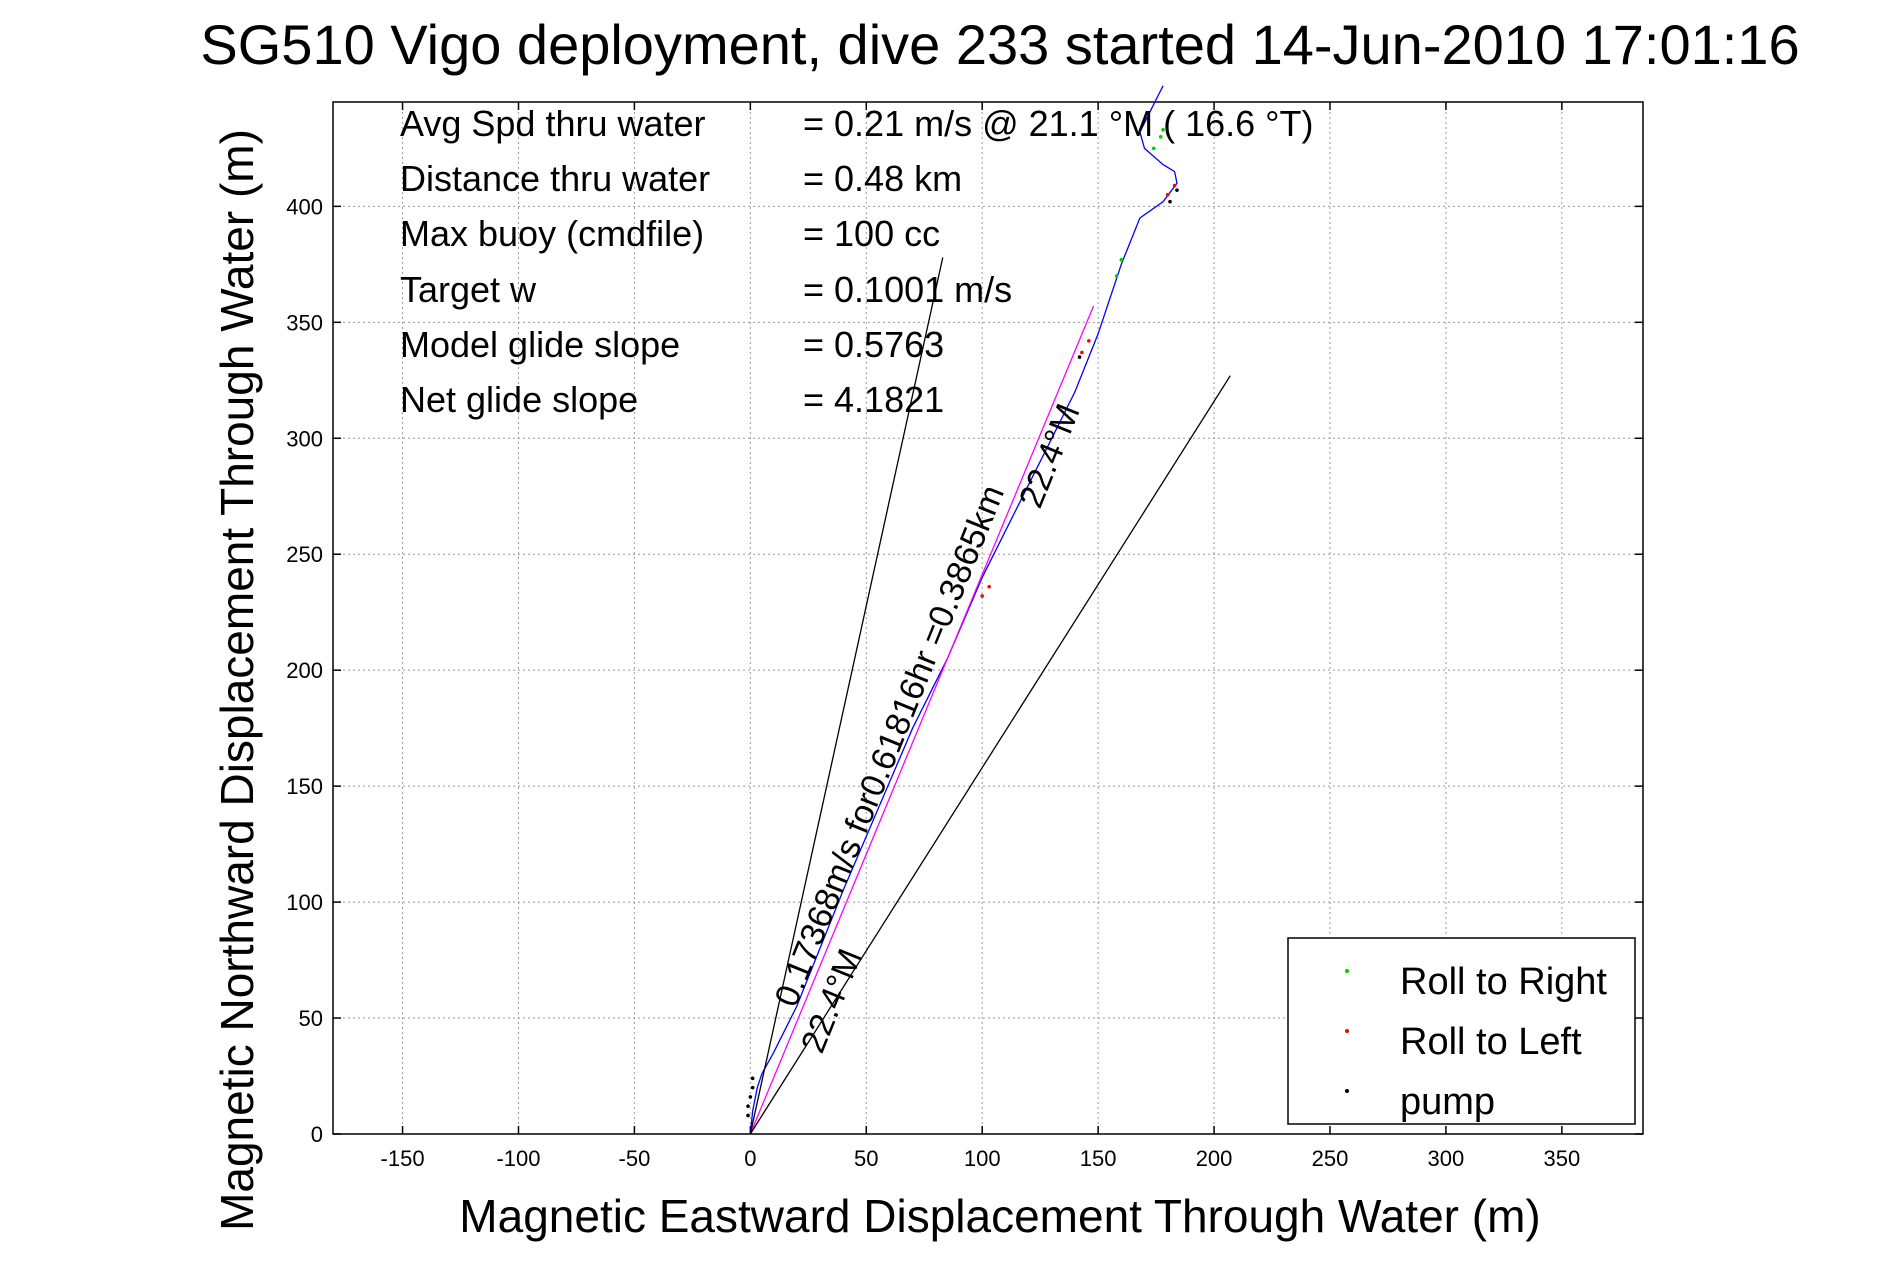 This screenshot has height=1262, width=1891. Describe the element at coordinates (552, 233) in the screenshot. I see `stat-label: Max buoy (cmdfile)` at that location.